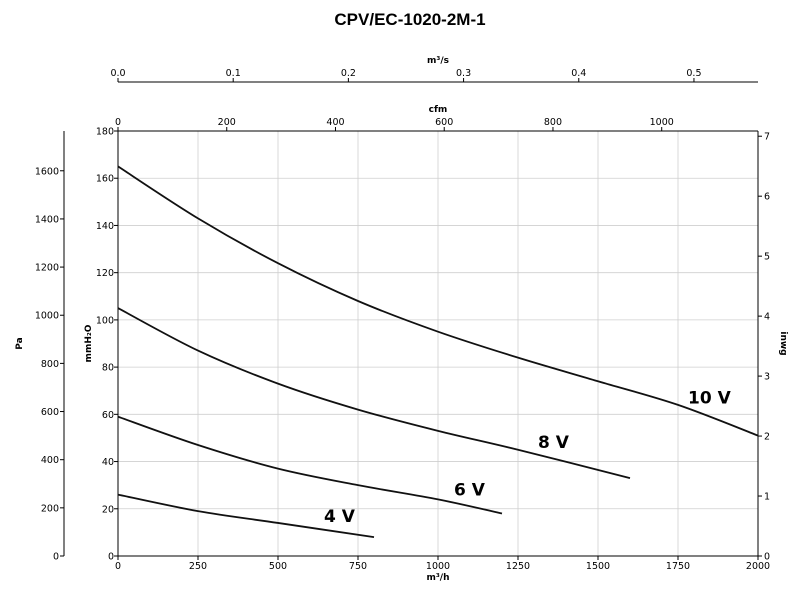 The width and height of the screenshot is (800, 605). Describe the element at coordinates (105, 179) in the screenshot. I see `left-tick-label: 160` at that location.